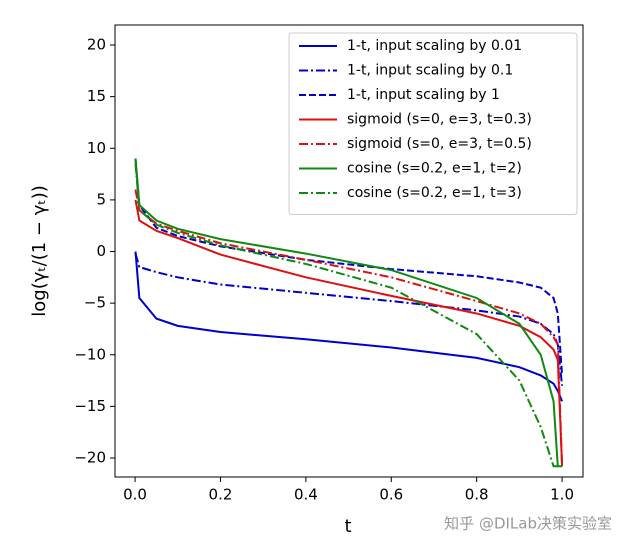 Image resolution: width=630 pixels, height=552 pixels. What do you see at coordinates (90, 458) in the screenshot?
I see `y-tick-label: −20` at bounding box center [90, 458].